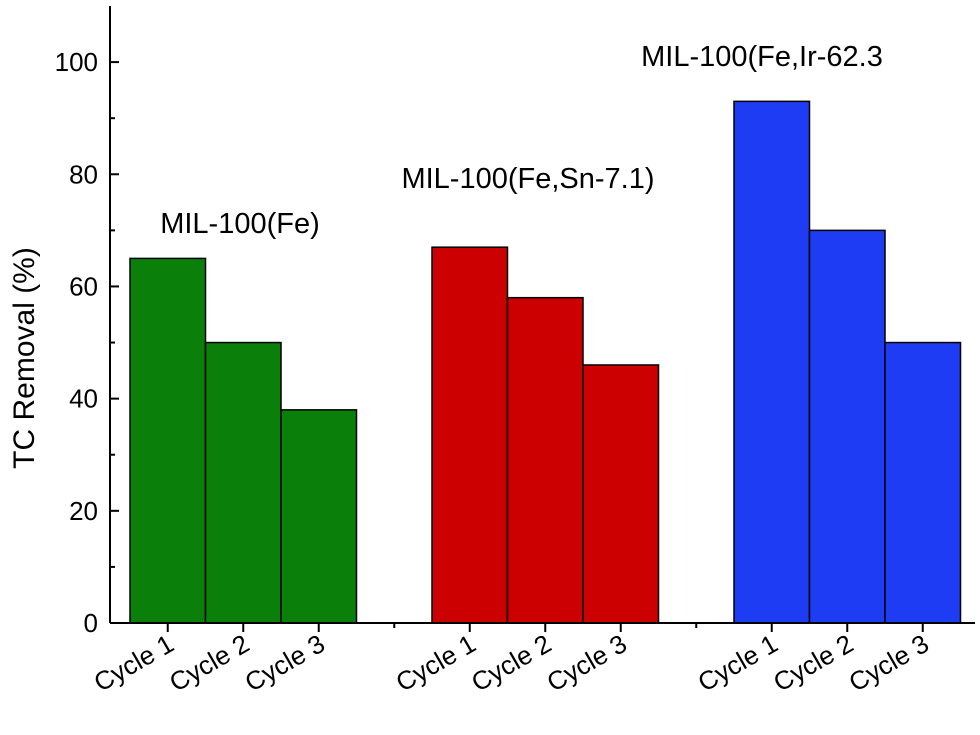  What do you see at coordinates (83, 174) in the screenshot?
I see `y-tick-label: 80` at bounding box center [83, 174].